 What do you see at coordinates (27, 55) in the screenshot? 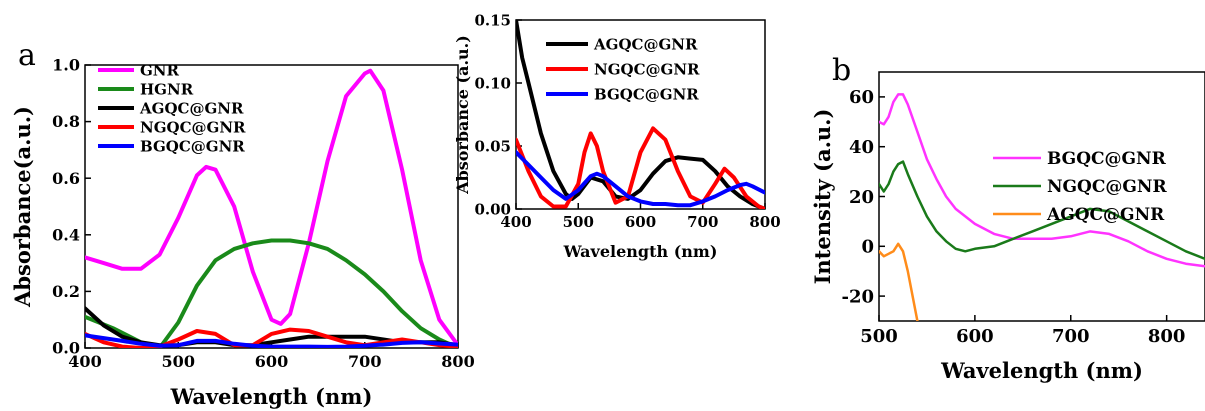
I see `panel-label-a: a` at bounding box center [27, 55].